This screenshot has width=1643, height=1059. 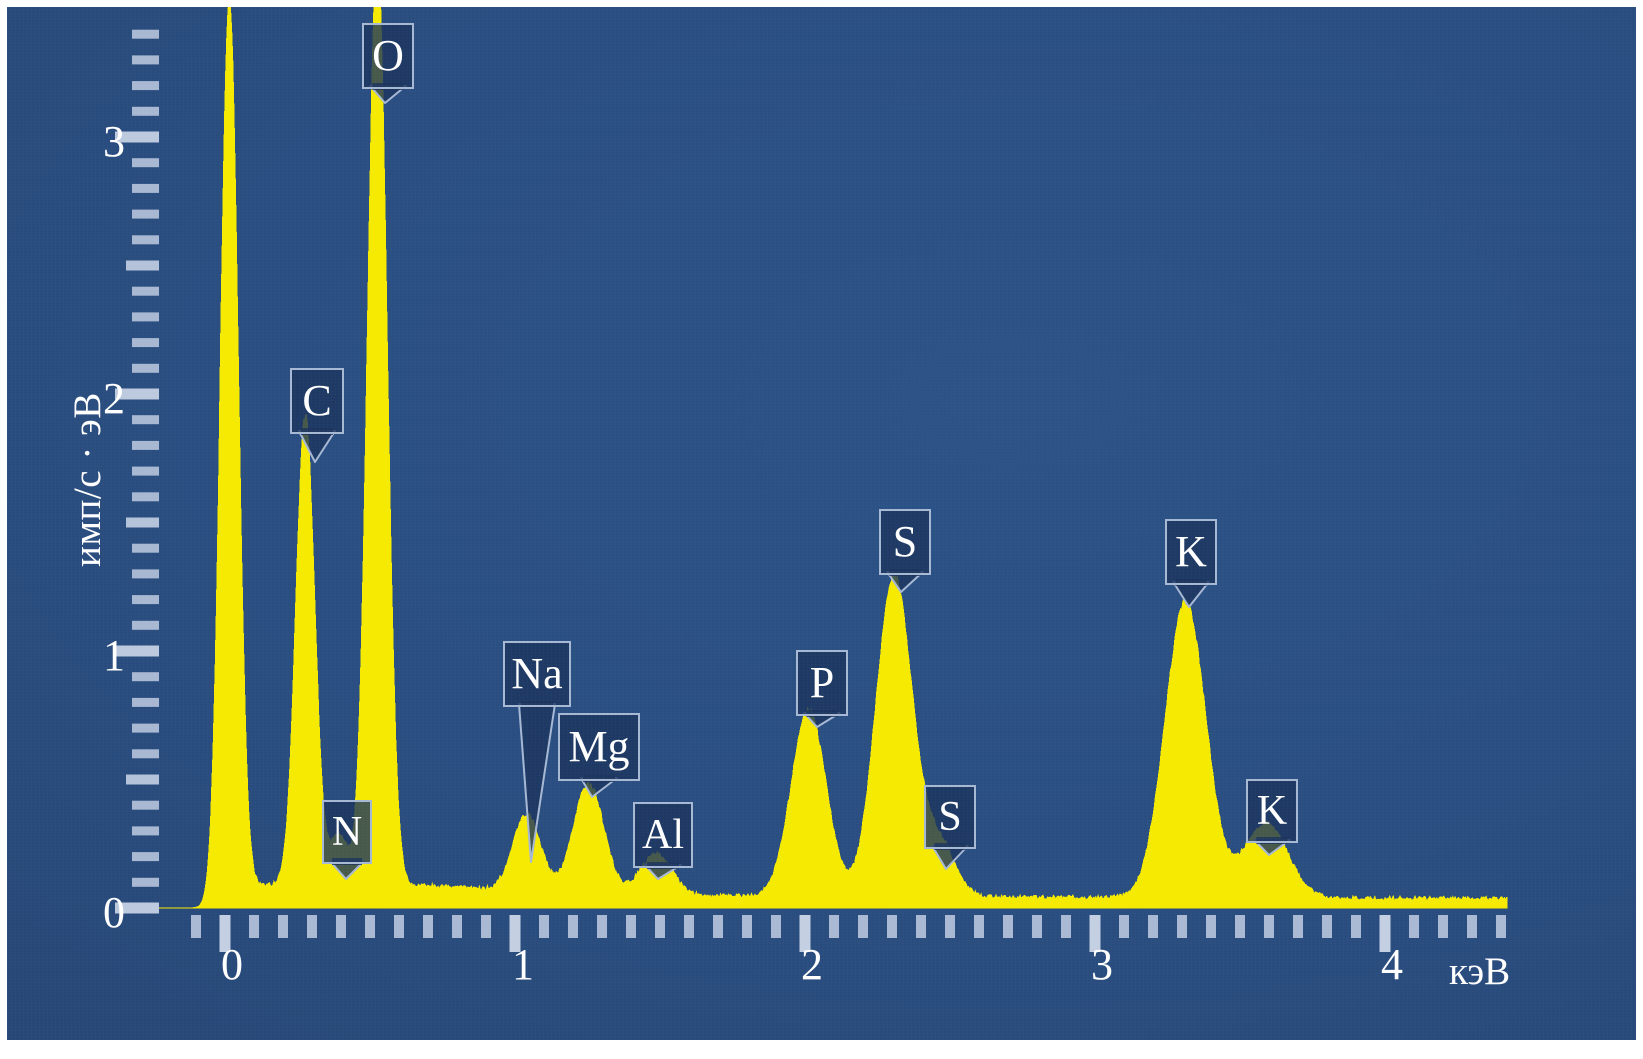 I want to click on x-tick-label-1: 1, so click(x=523, y=964).